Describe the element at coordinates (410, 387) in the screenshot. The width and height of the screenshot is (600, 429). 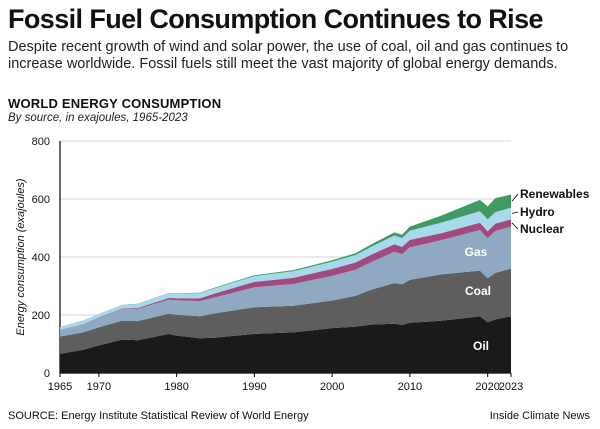
I see `x-tick-label: 2010` at that location.